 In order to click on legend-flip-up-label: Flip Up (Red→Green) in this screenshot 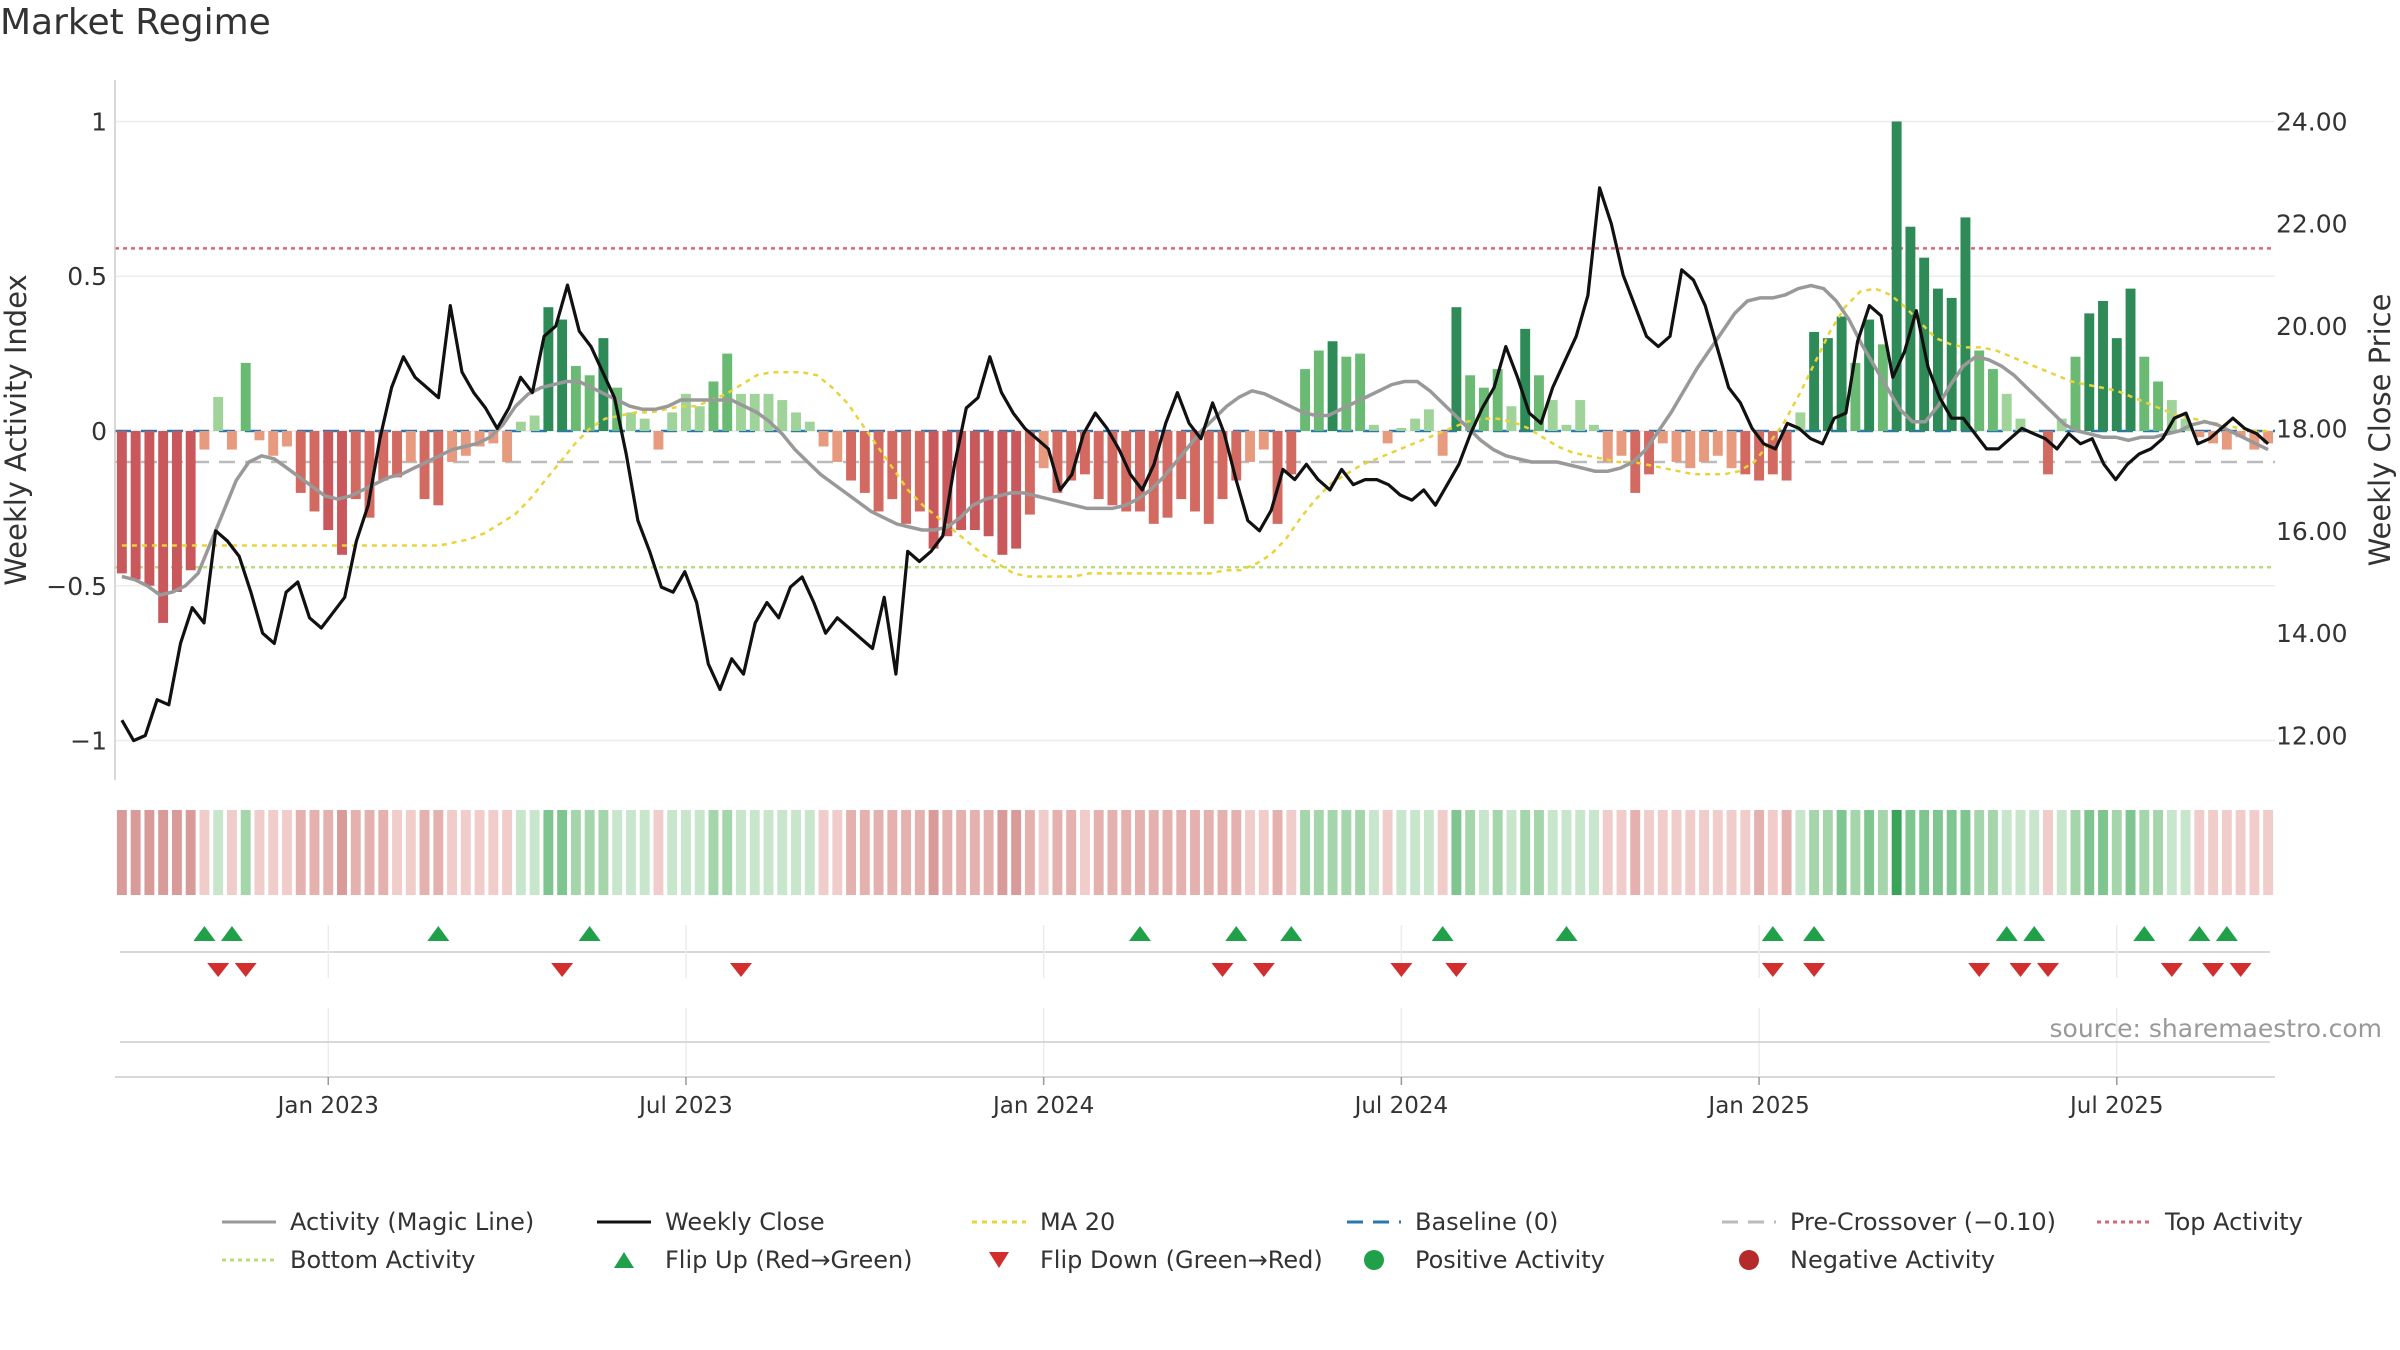, I will do `click(789, 1260)`.